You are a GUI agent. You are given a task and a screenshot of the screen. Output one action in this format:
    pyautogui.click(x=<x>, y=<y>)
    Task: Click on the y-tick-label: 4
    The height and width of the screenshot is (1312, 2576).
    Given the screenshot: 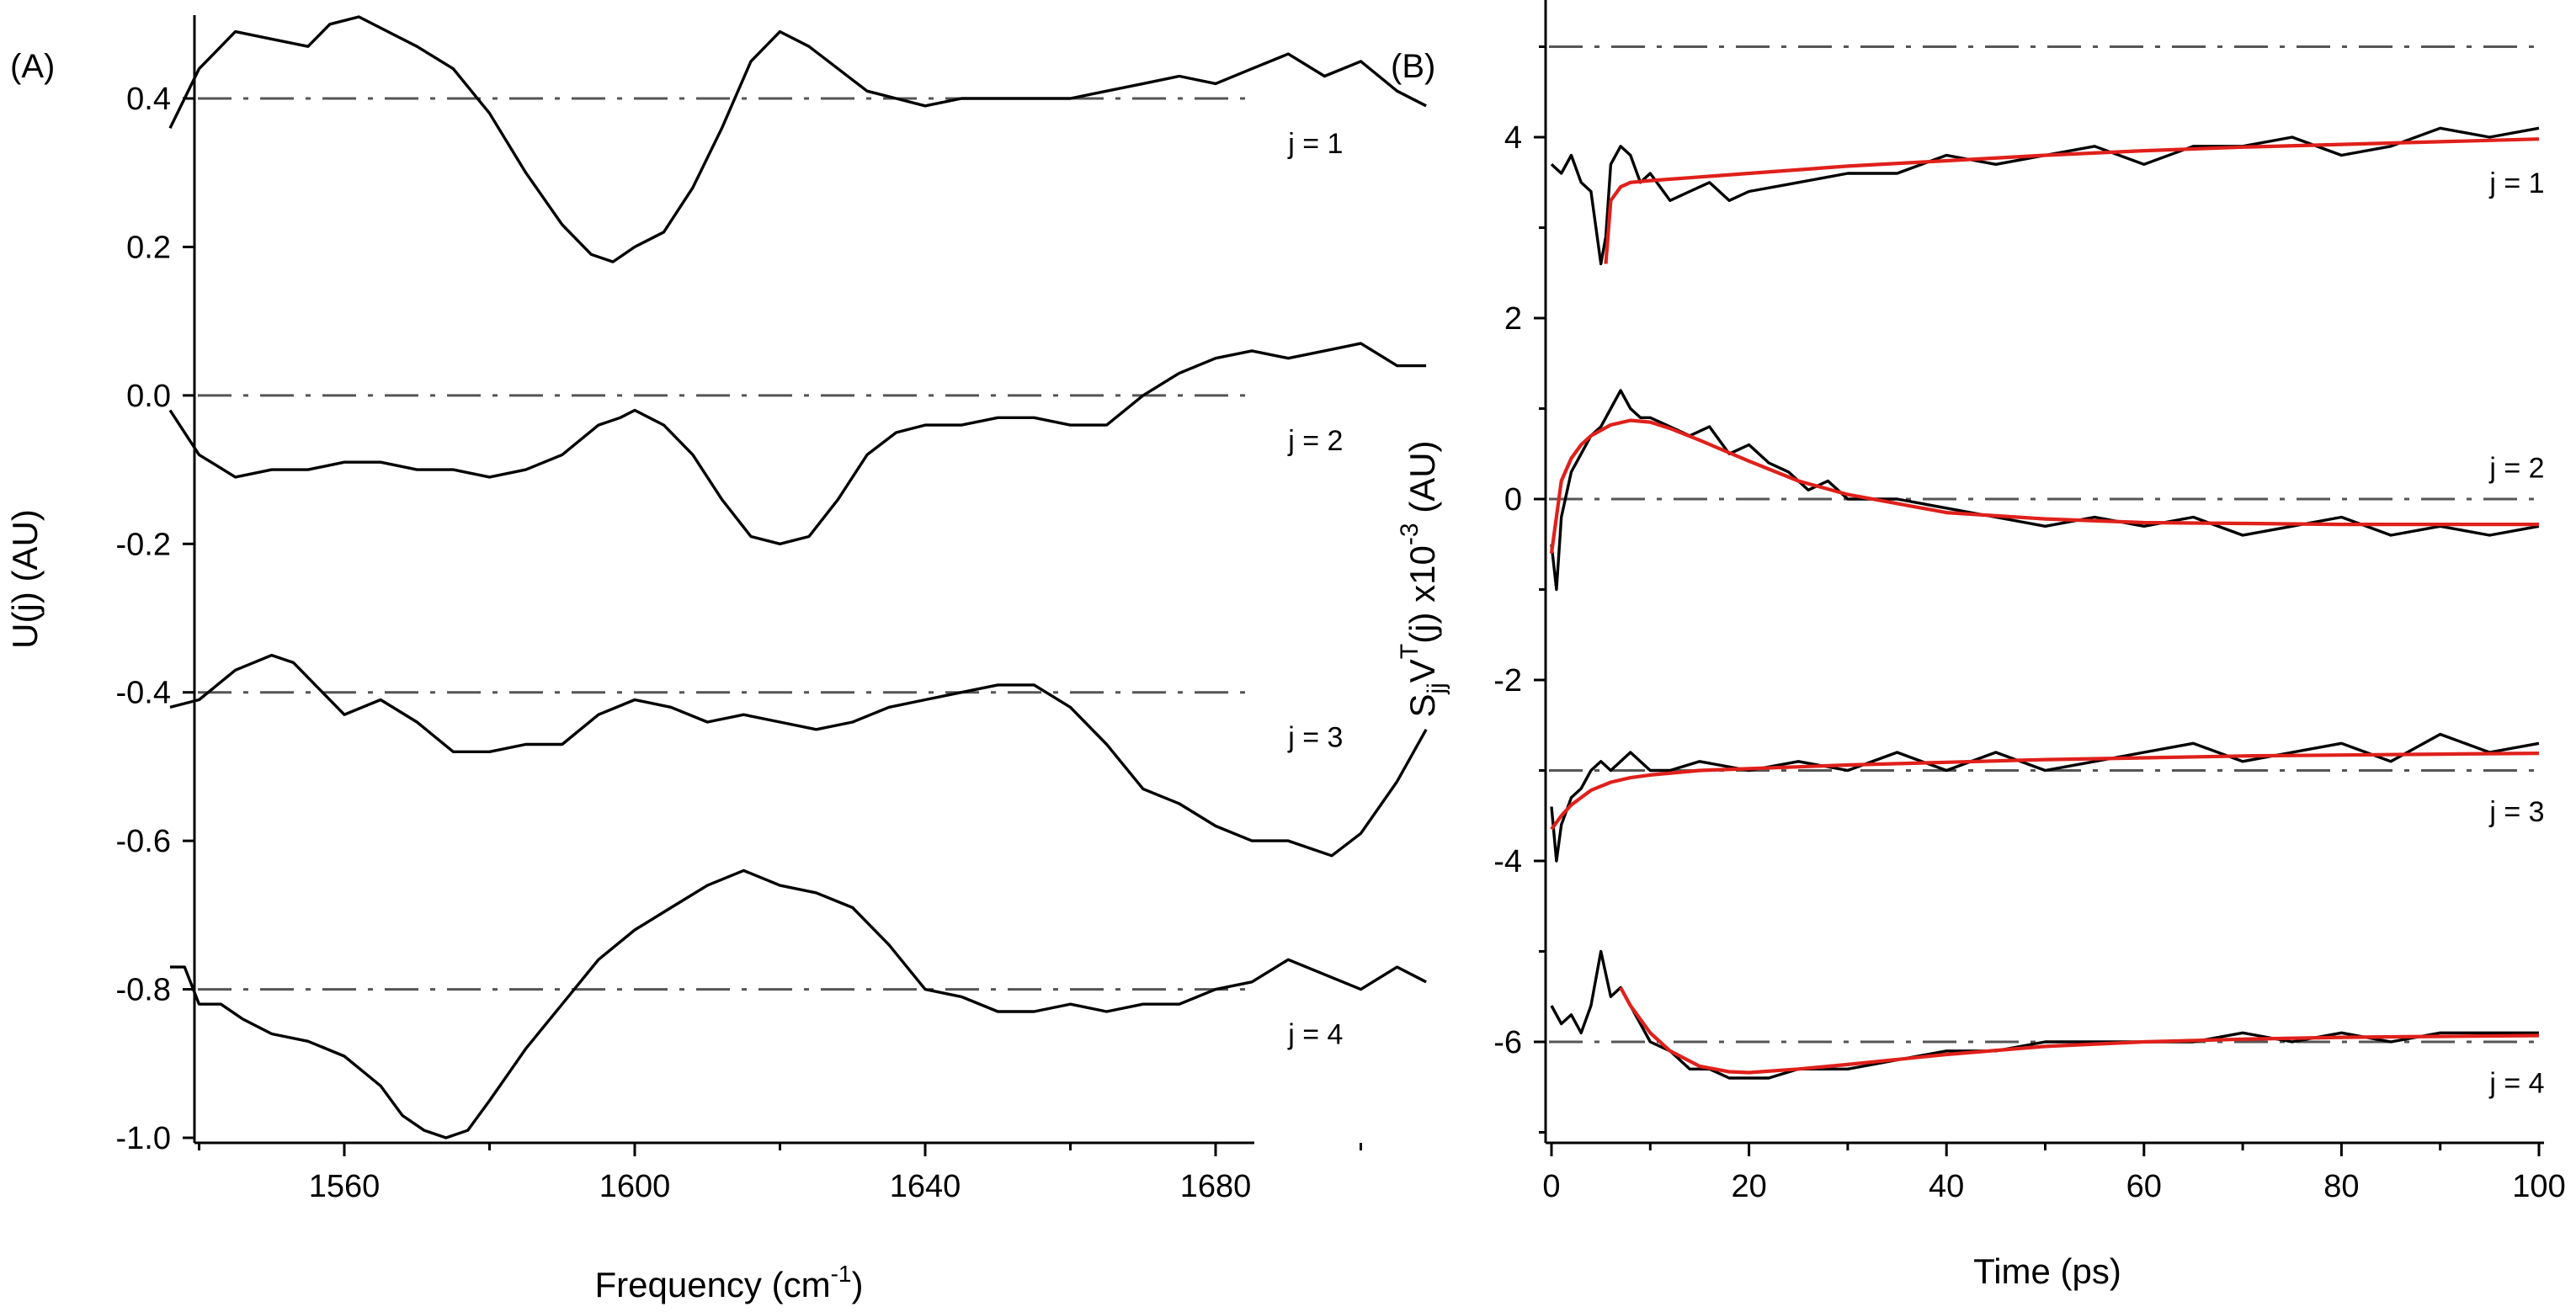 What is the action you would take?
    pyautogui.click(x=1513, y=138)
    